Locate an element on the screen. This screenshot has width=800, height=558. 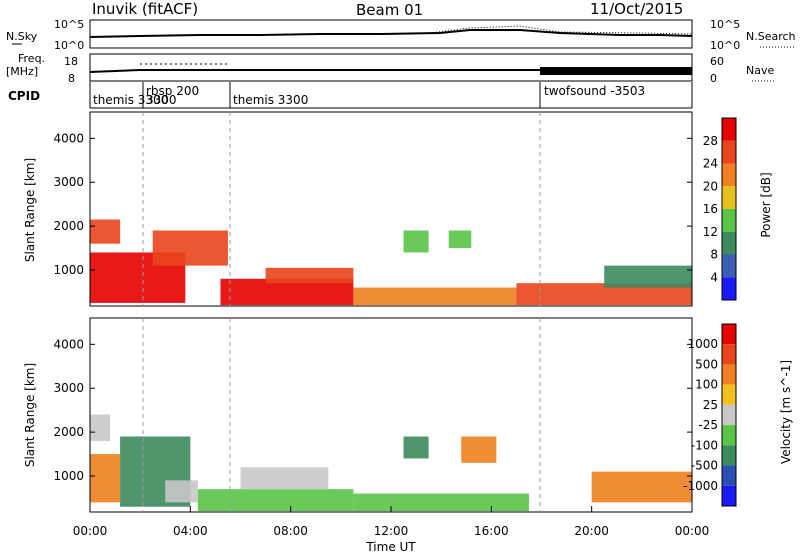
nsky-panel: N.Sky 10^5 10^0 10^5 10^0 N.Search is located at coordinates (401, 35).